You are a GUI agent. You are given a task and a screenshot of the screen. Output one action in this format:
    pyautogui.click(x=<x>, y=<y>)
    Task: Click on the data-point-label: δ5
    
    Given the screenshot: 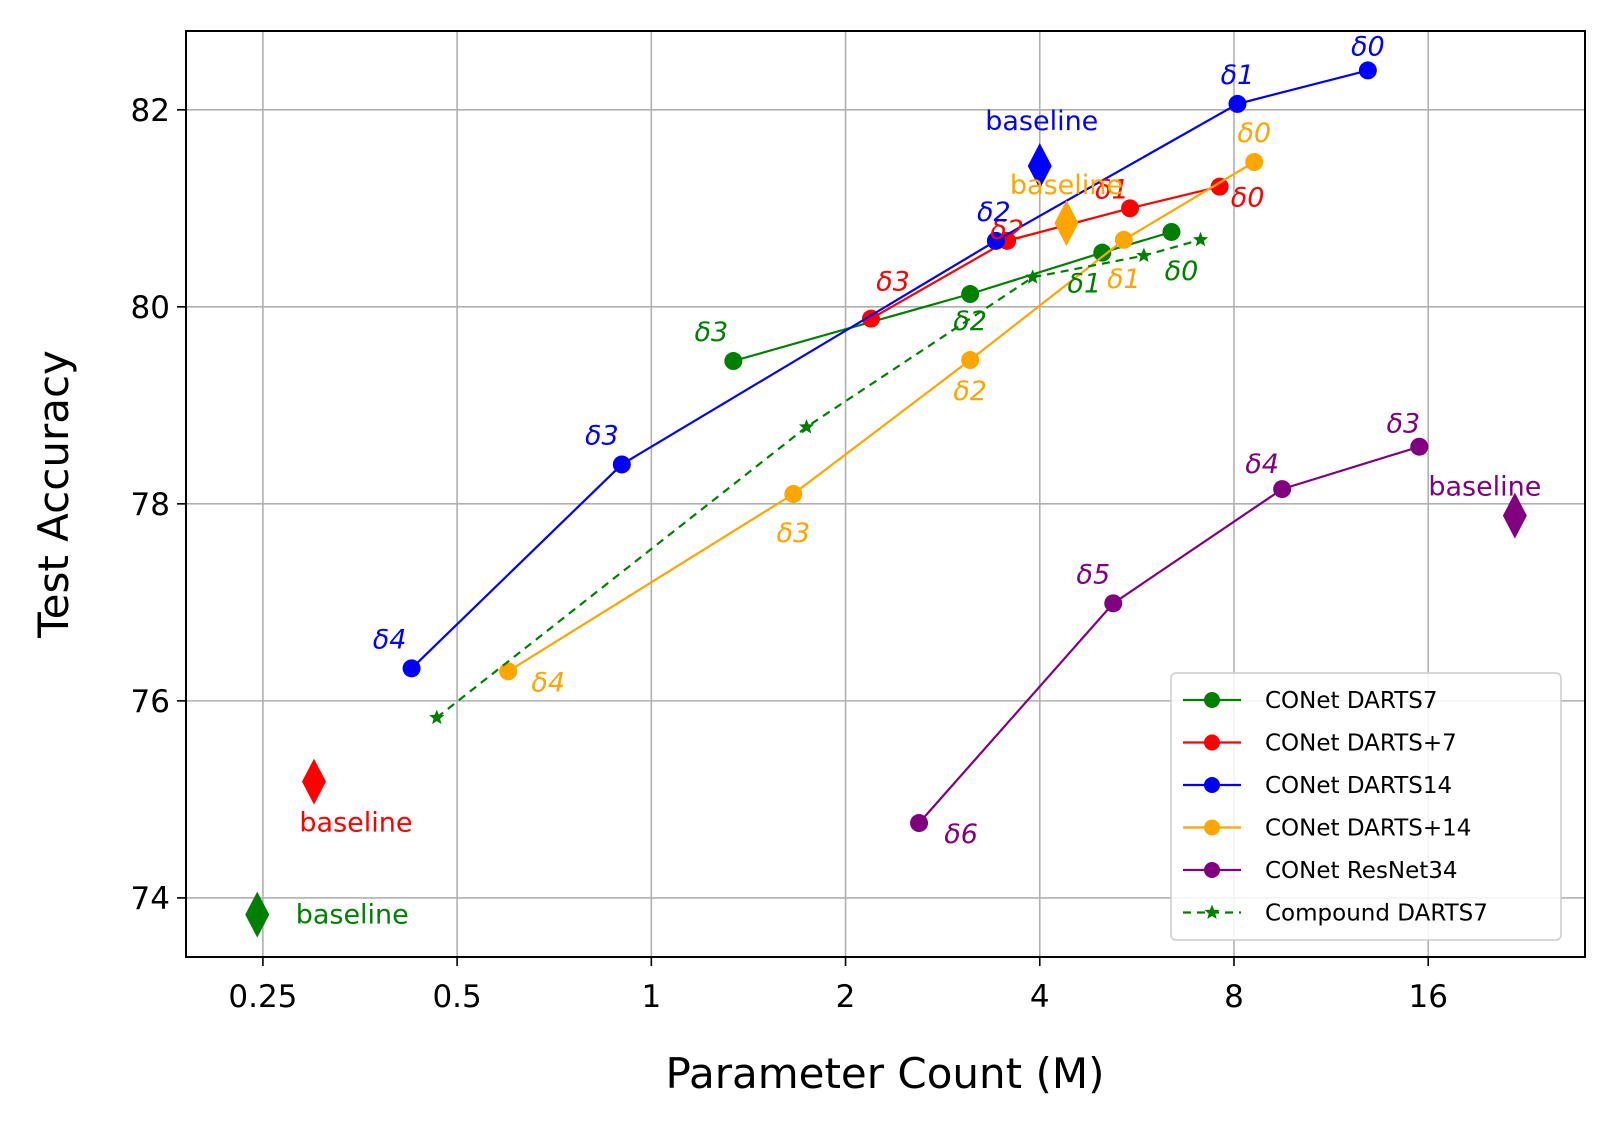 What is the action you would take?
    pyautogui.click(x=1093, y=574)
    